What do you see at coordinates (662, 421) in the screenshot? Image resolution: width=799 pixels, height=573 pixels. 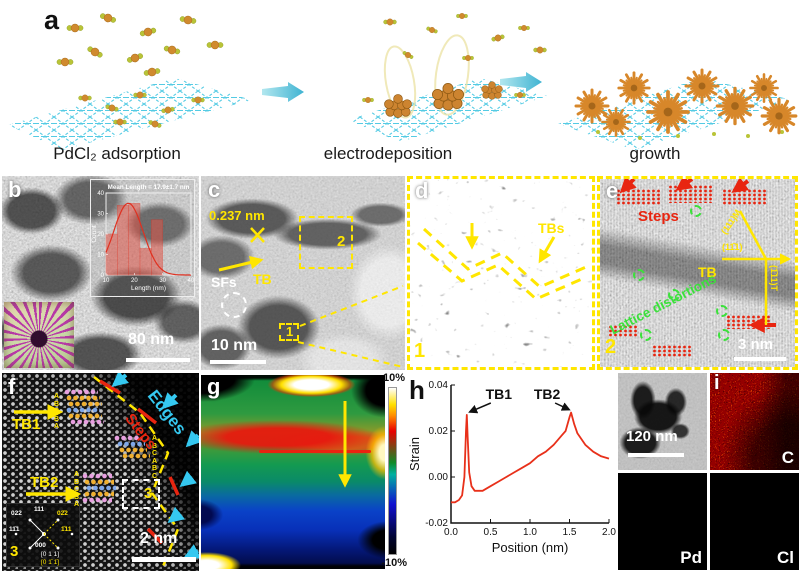 I see `eds-tem-image: 120 nm` at bounding box center [662, 421].